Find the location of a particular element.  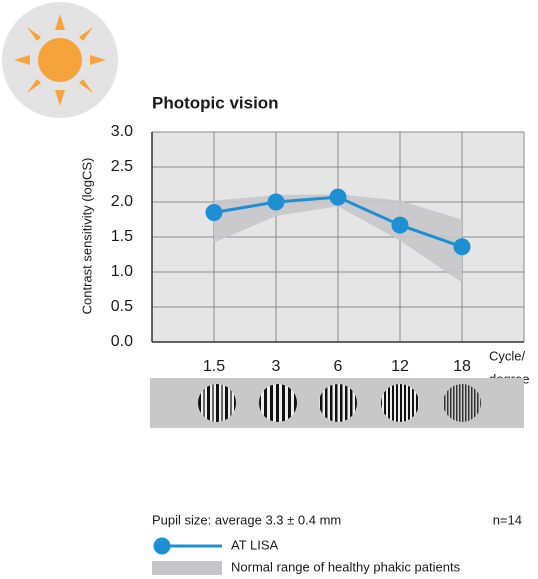

normal-range-band is located at coordinates (338, 238).